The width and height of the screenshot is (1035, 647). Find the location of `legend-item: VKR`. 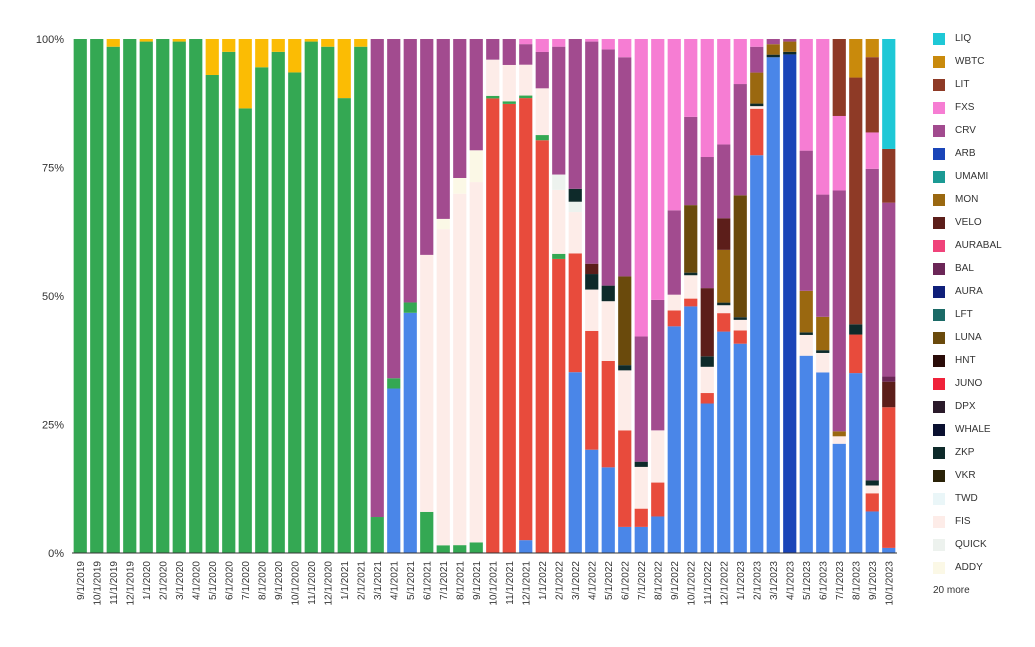

legend-item: VKR is located at coordinates (983, 478).